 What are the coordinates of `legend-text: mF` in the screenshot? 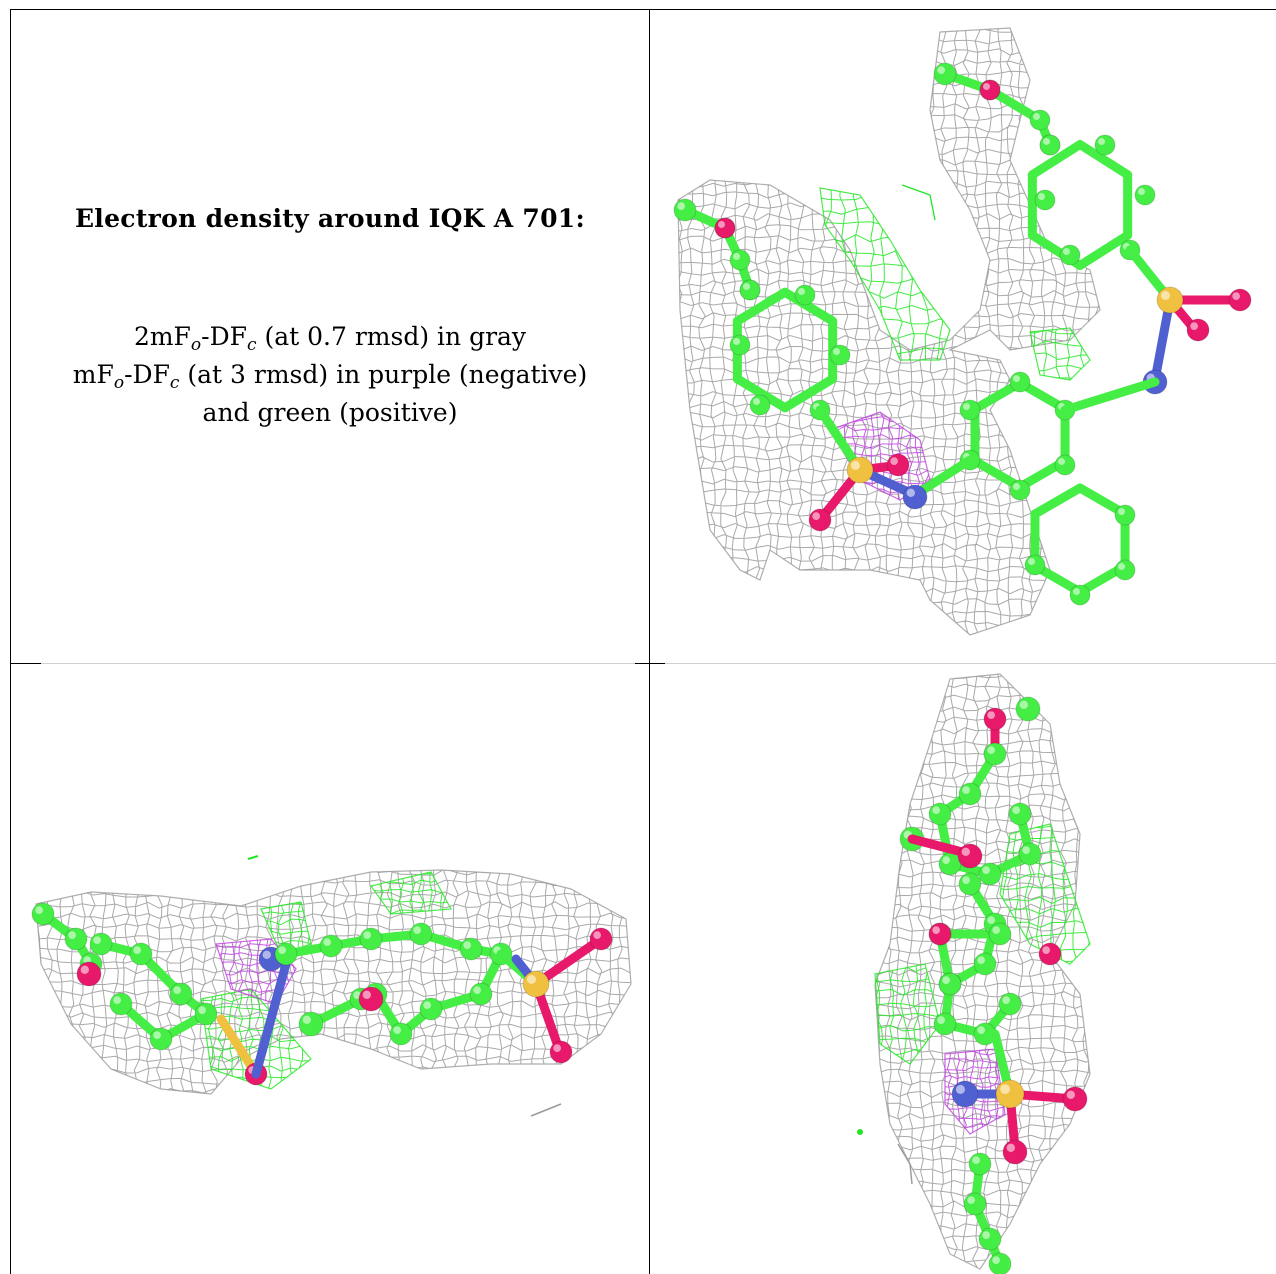 It's located at (93, 374).